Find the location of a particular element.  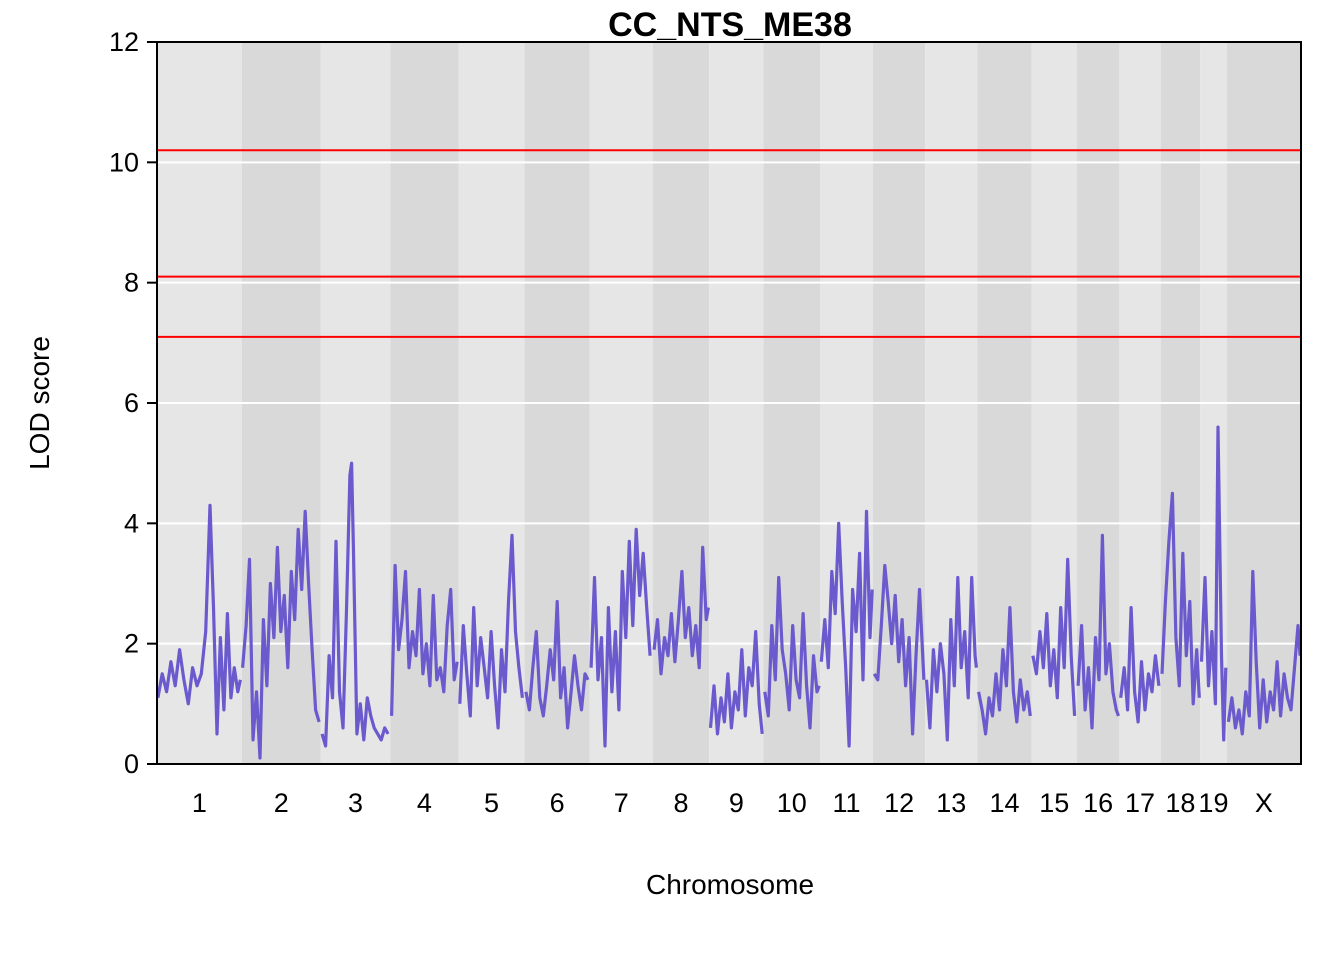

x-axis: 1 2 3 4 5 6 7 8 9 10 11 12 13 14 15 16 17 18 19 X is located at coordinates (732, 803).